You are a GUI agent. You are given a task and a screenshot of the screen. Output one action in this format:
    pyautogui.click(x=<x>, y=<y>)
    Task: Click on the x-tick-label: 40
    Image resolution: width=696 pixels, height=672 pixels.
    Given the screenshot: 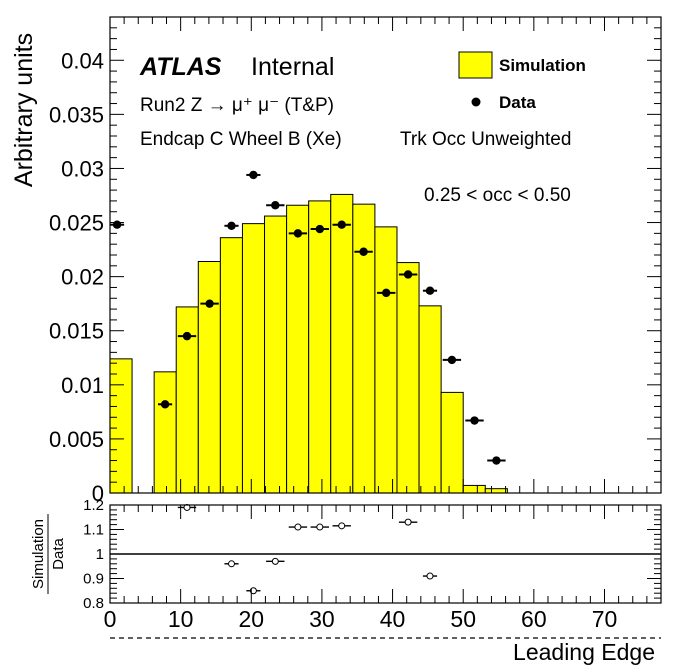 What is the action you would take?
    pyautogui.click(x=393, y=619)
    